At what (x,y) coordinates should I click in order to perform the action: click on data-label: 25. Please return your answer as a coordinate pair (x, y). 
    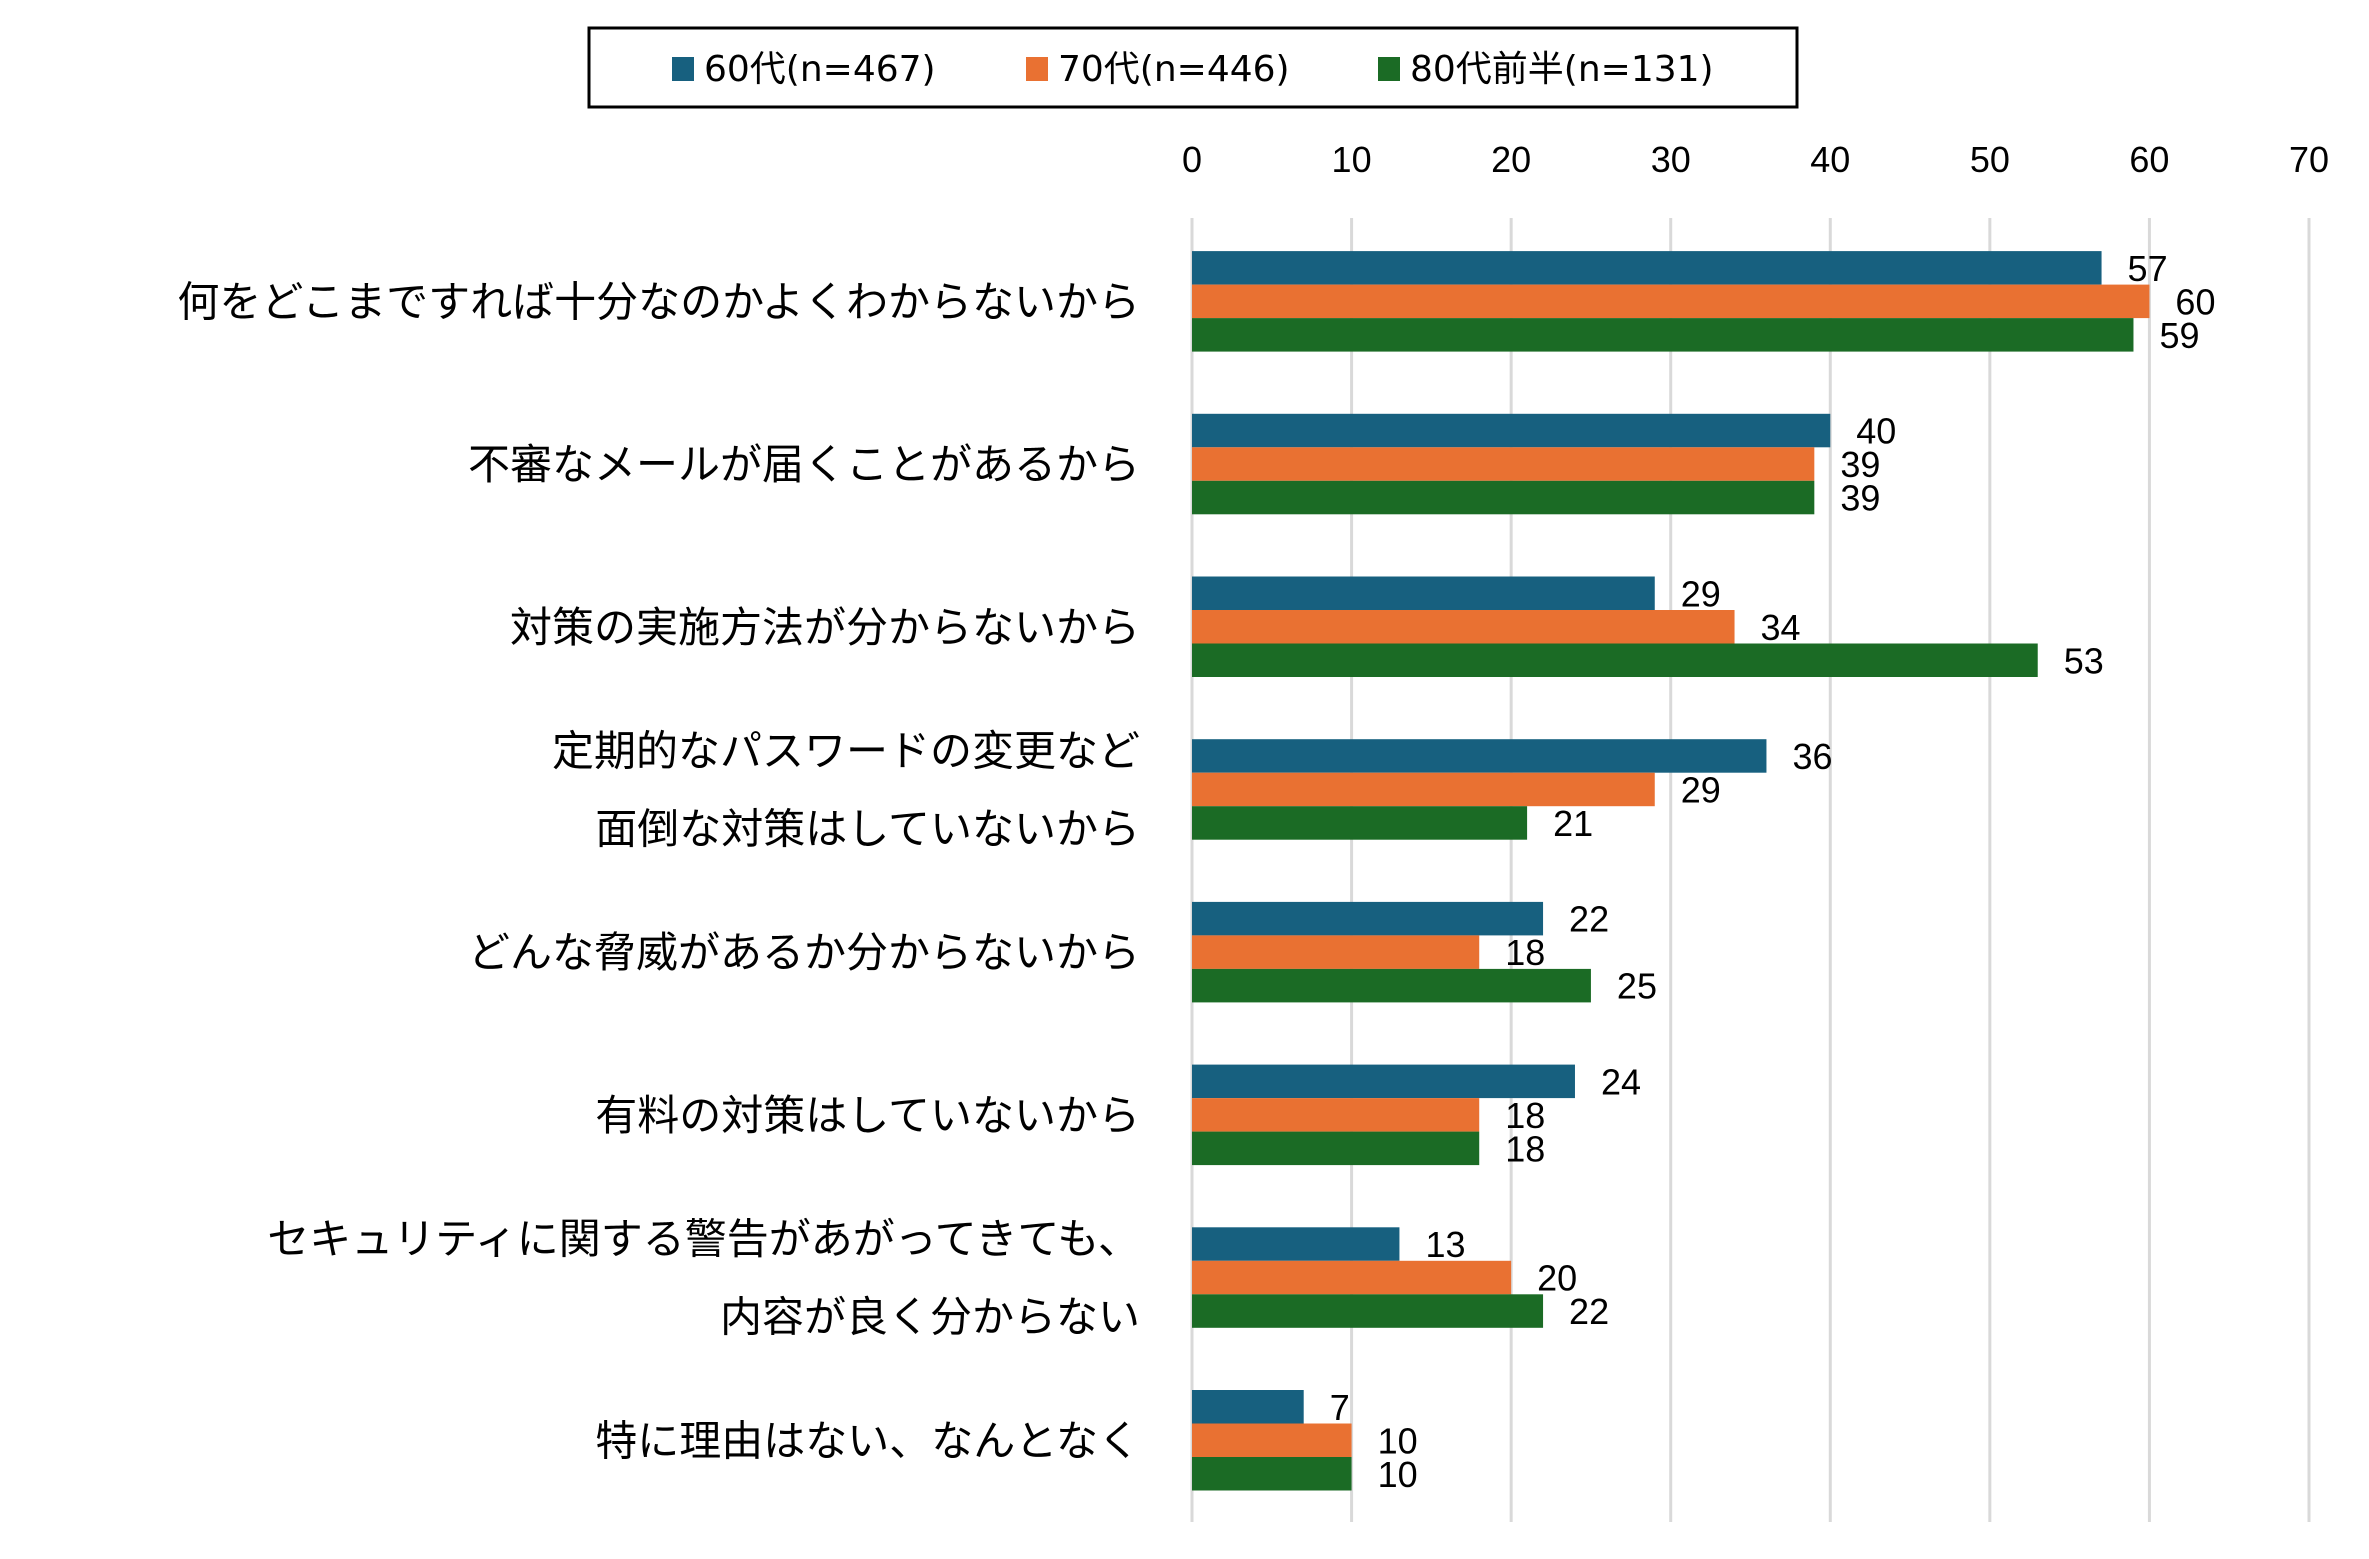
    Looking at the image, I should click on (1637, 986).